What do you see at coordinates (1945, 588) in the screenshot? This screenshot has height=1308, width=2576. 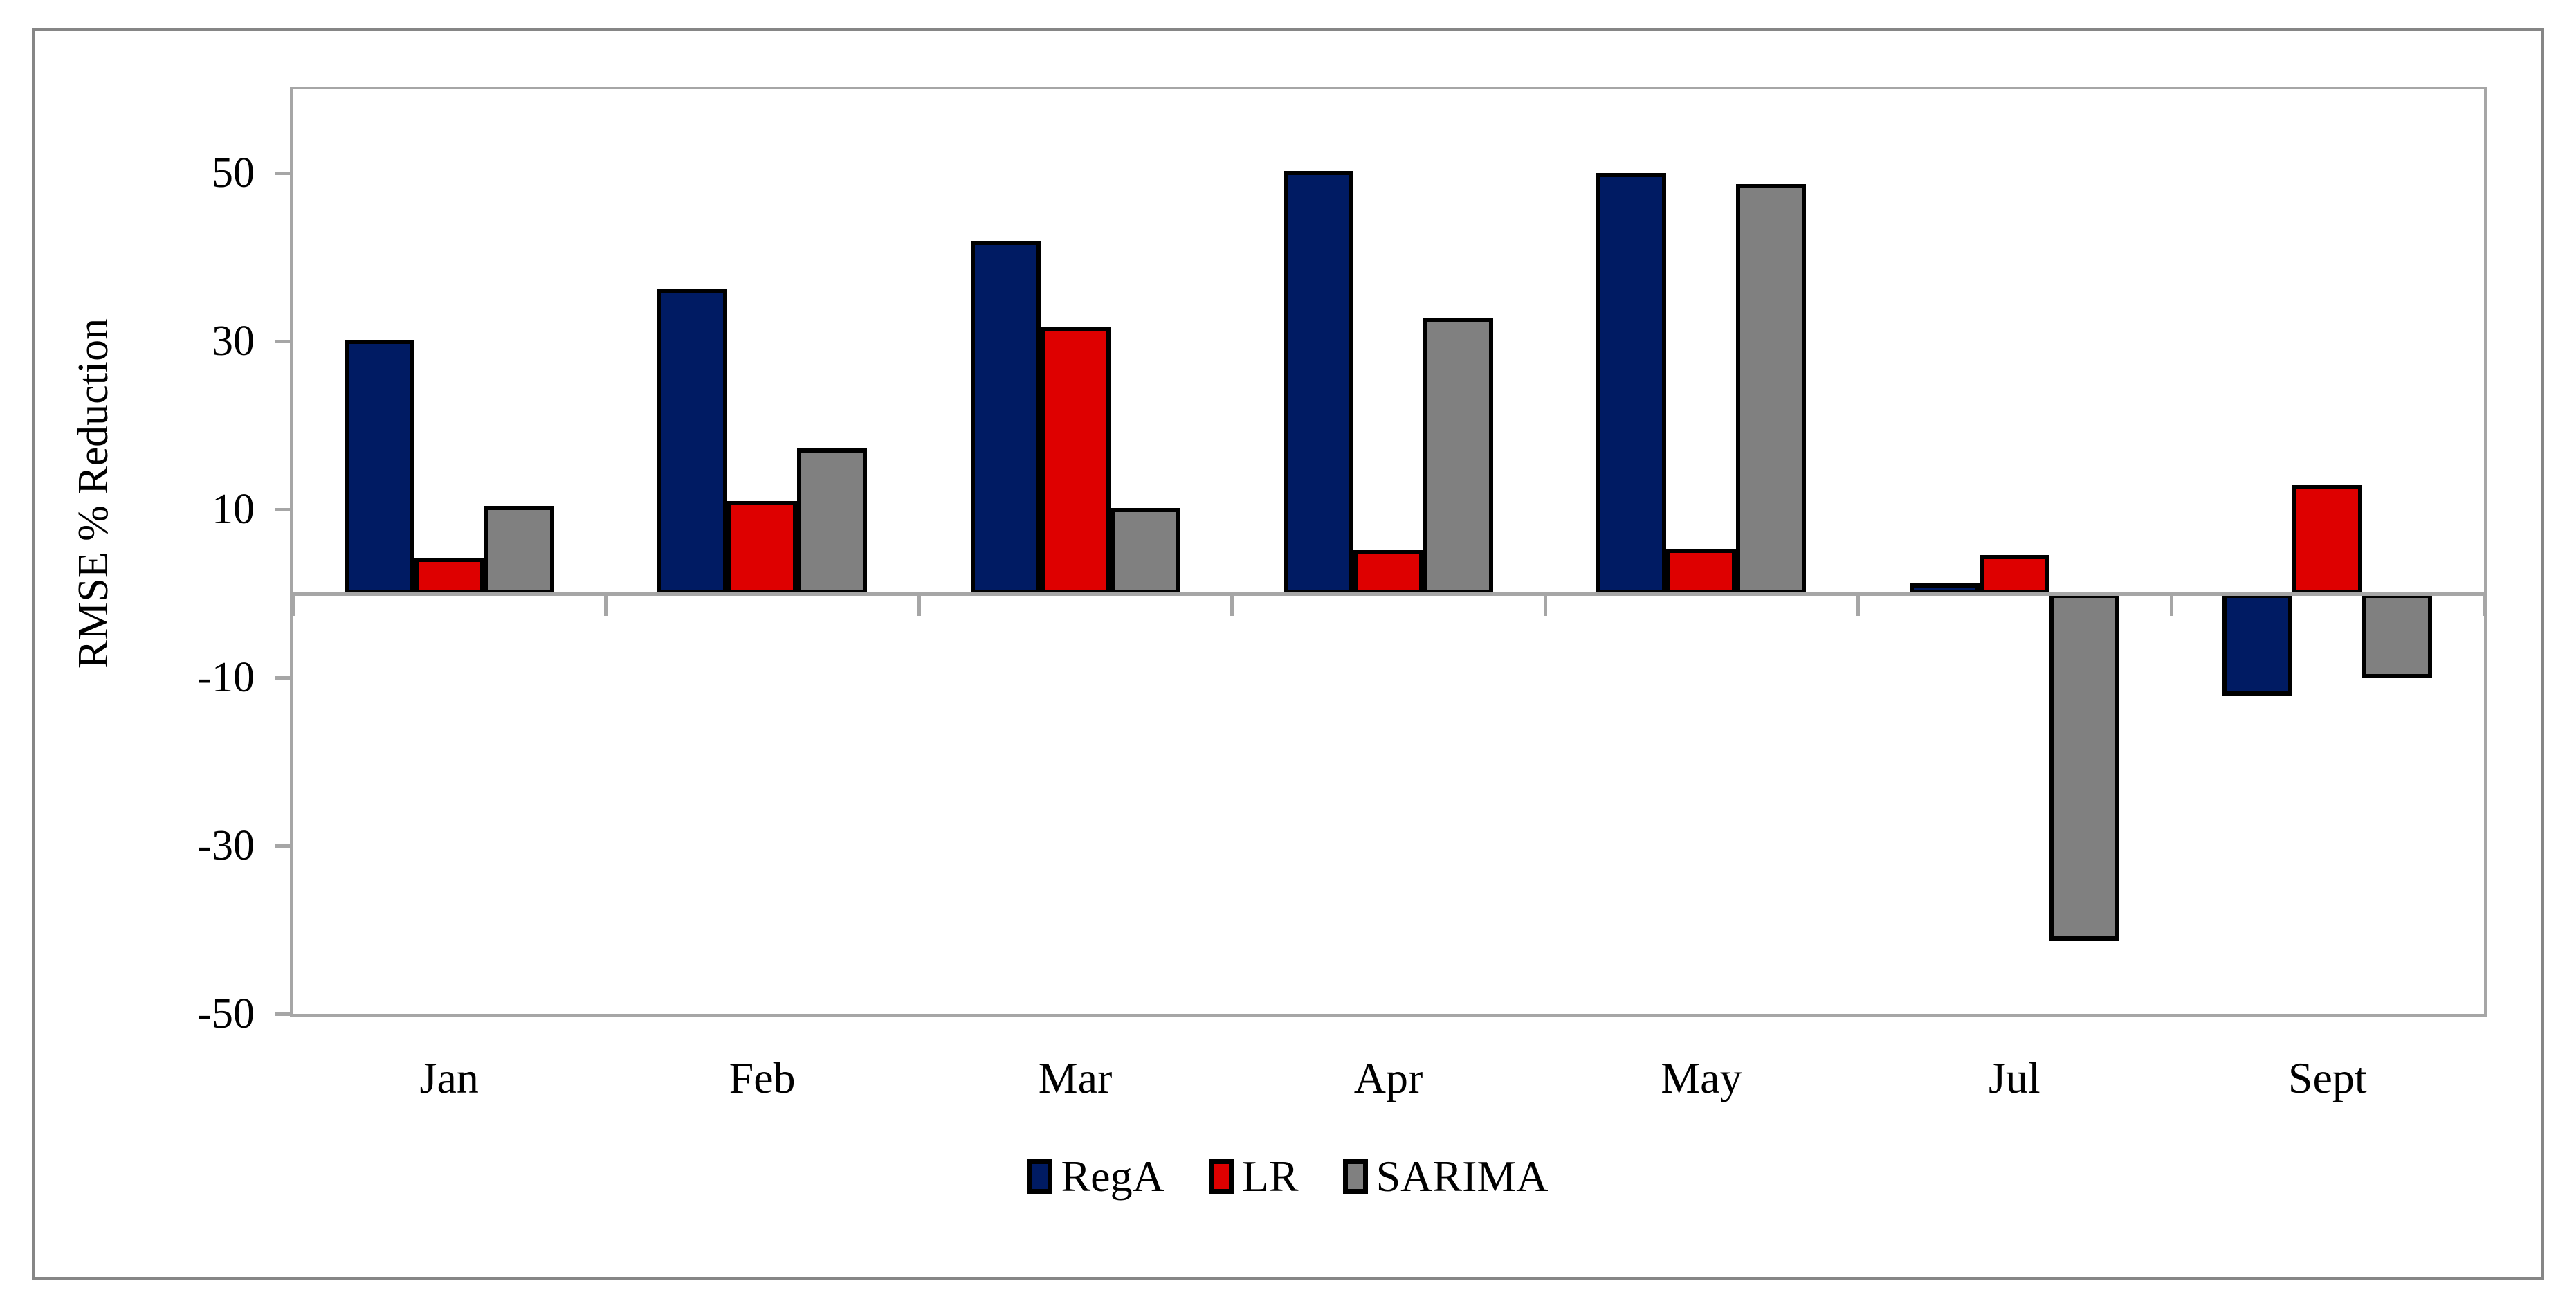 I see `bar-rega-jul` at bounding box center [1945, 588].